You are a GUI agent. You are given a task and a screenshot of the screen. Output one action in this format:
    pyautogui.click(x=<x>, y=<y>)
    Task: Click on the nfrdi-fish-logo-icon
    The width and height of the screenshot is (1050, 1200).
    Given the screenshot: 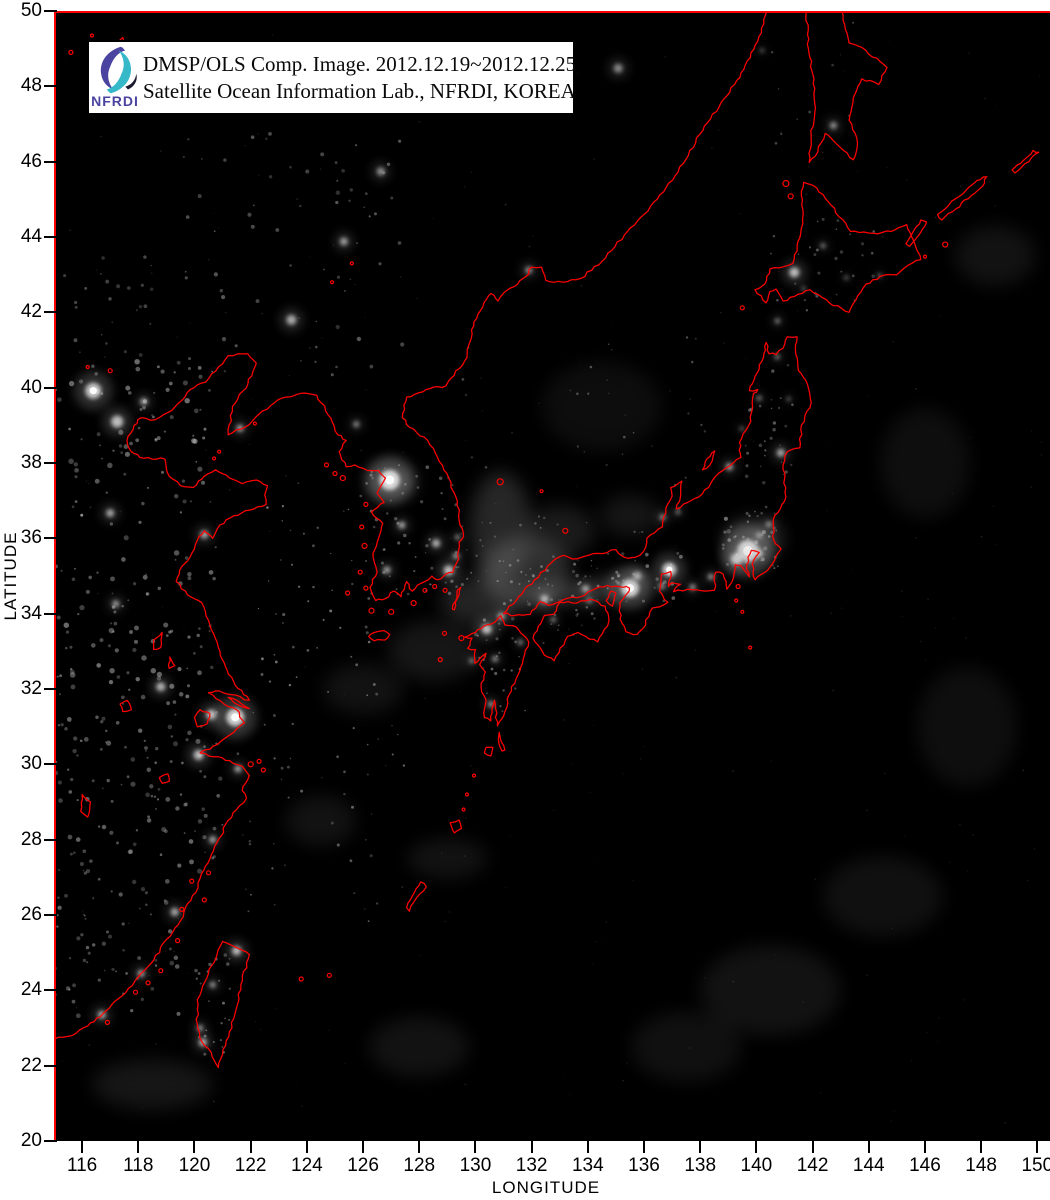 What is the action you would take?
    pyautogui.click(x=118, y=69)
    